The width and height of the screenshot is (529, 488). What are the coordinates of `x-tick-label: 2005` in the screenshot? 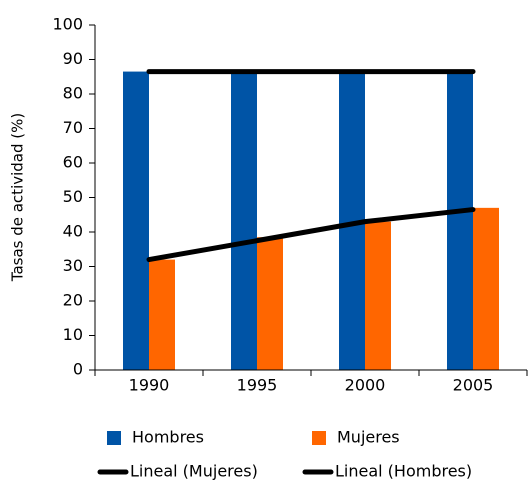 It's located at (473, 385).